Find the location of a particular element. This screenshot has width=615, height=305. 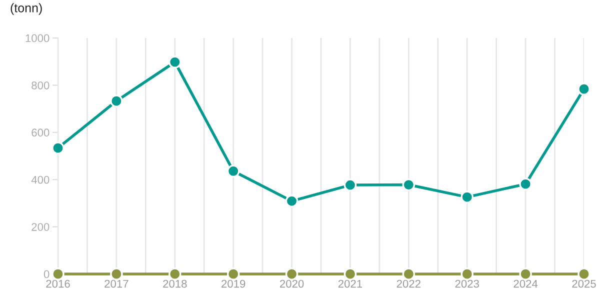

y-tick-label: 800 is located at coordinates (41, 85).